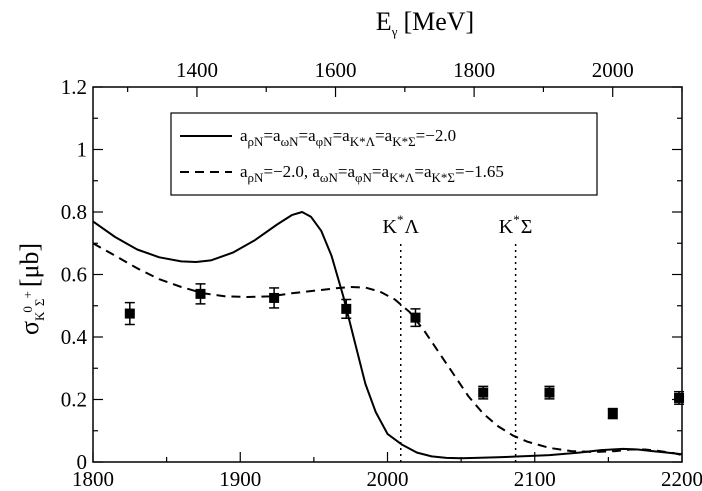 The height and width of the screenshot is (491, 702). What do you see at coordinates (425, 23) in the screenshot?
I see `top-axis-title: Eγ [MeV]` at bounding box center [425, 23].